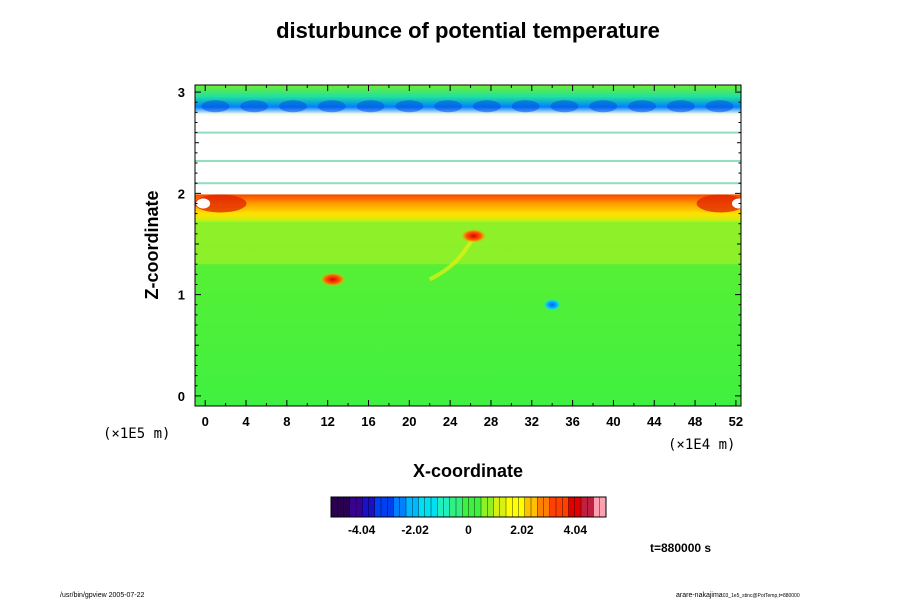 The image size is (900, 600). I want to click on y-tick-label: 0, so click(181, 396).